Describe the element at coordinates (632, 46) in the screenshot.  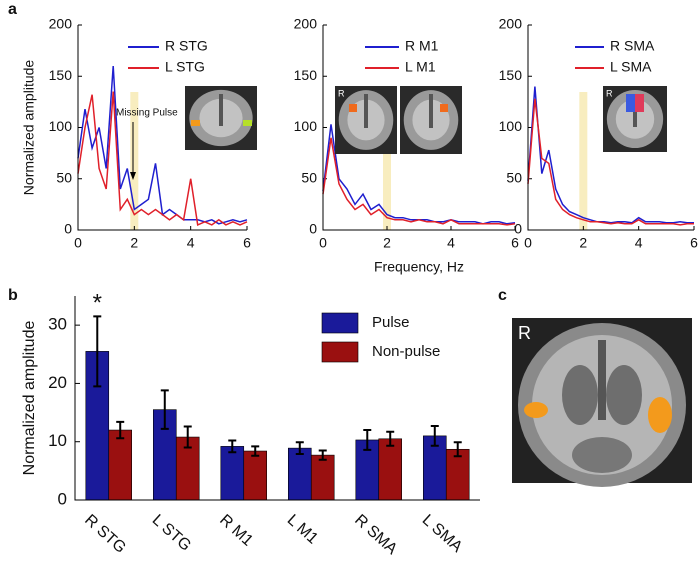
I see `legend-label: R SMA` at that location.